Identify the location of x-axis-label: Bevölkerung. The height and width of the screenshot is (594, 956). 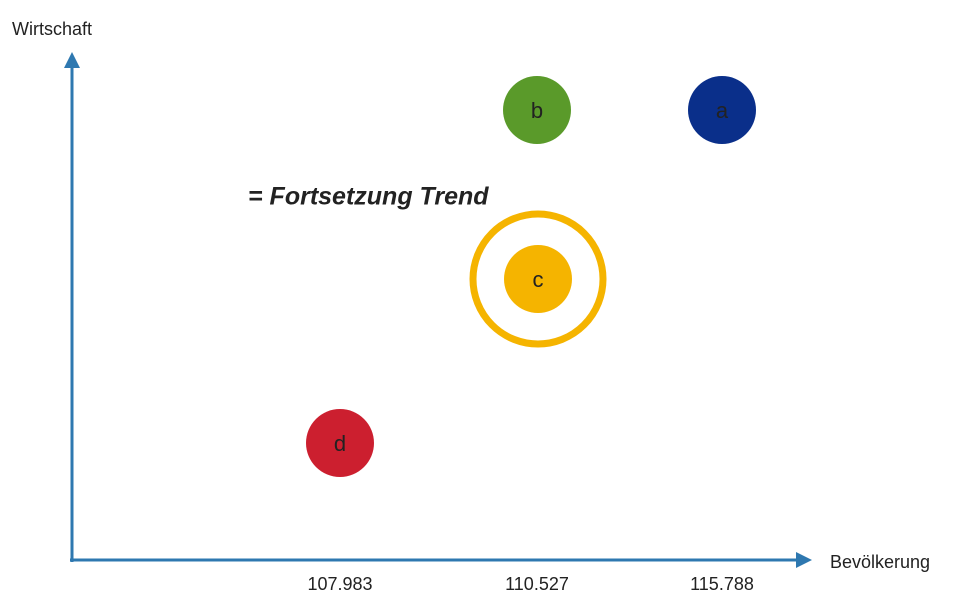
(880, 562).